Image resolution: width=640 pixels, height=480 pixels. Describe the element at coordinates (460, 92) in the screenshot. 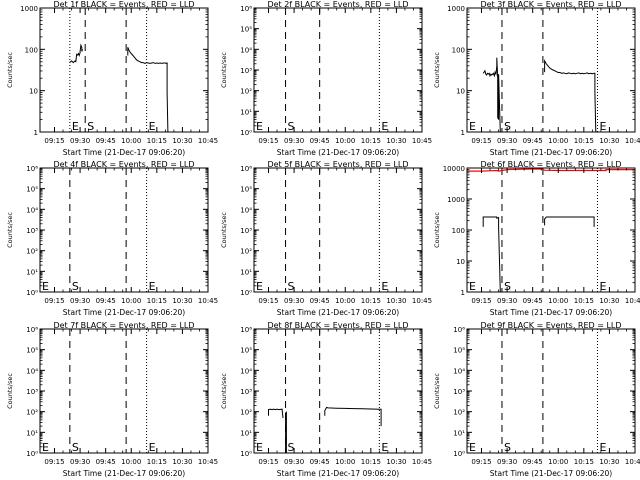

I see `y-tick-label: 10` at that location.